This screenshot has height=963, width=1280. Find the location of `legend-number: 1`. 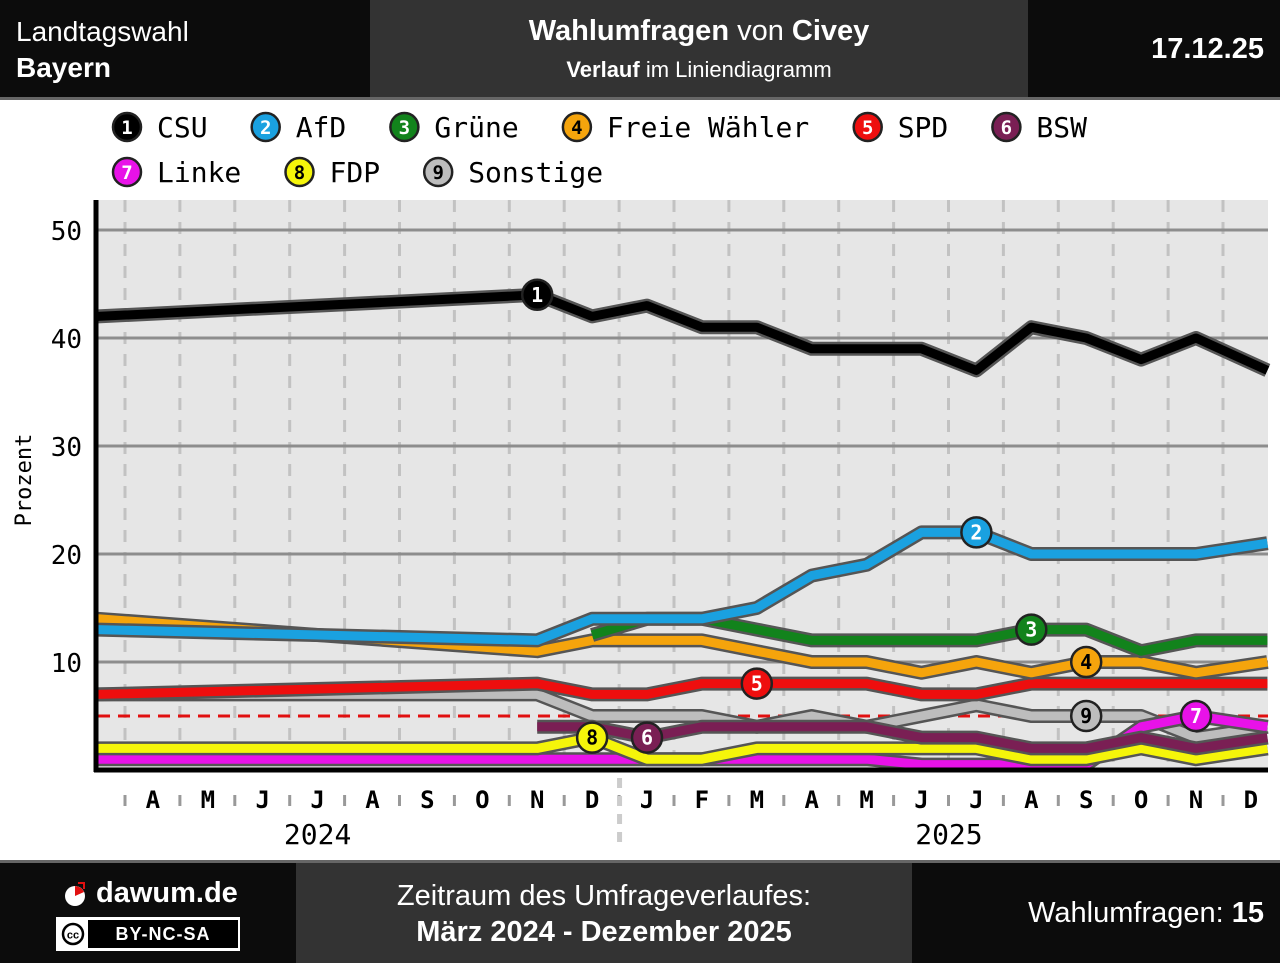

legend-number: 1 is located at coordinates (126, 128).